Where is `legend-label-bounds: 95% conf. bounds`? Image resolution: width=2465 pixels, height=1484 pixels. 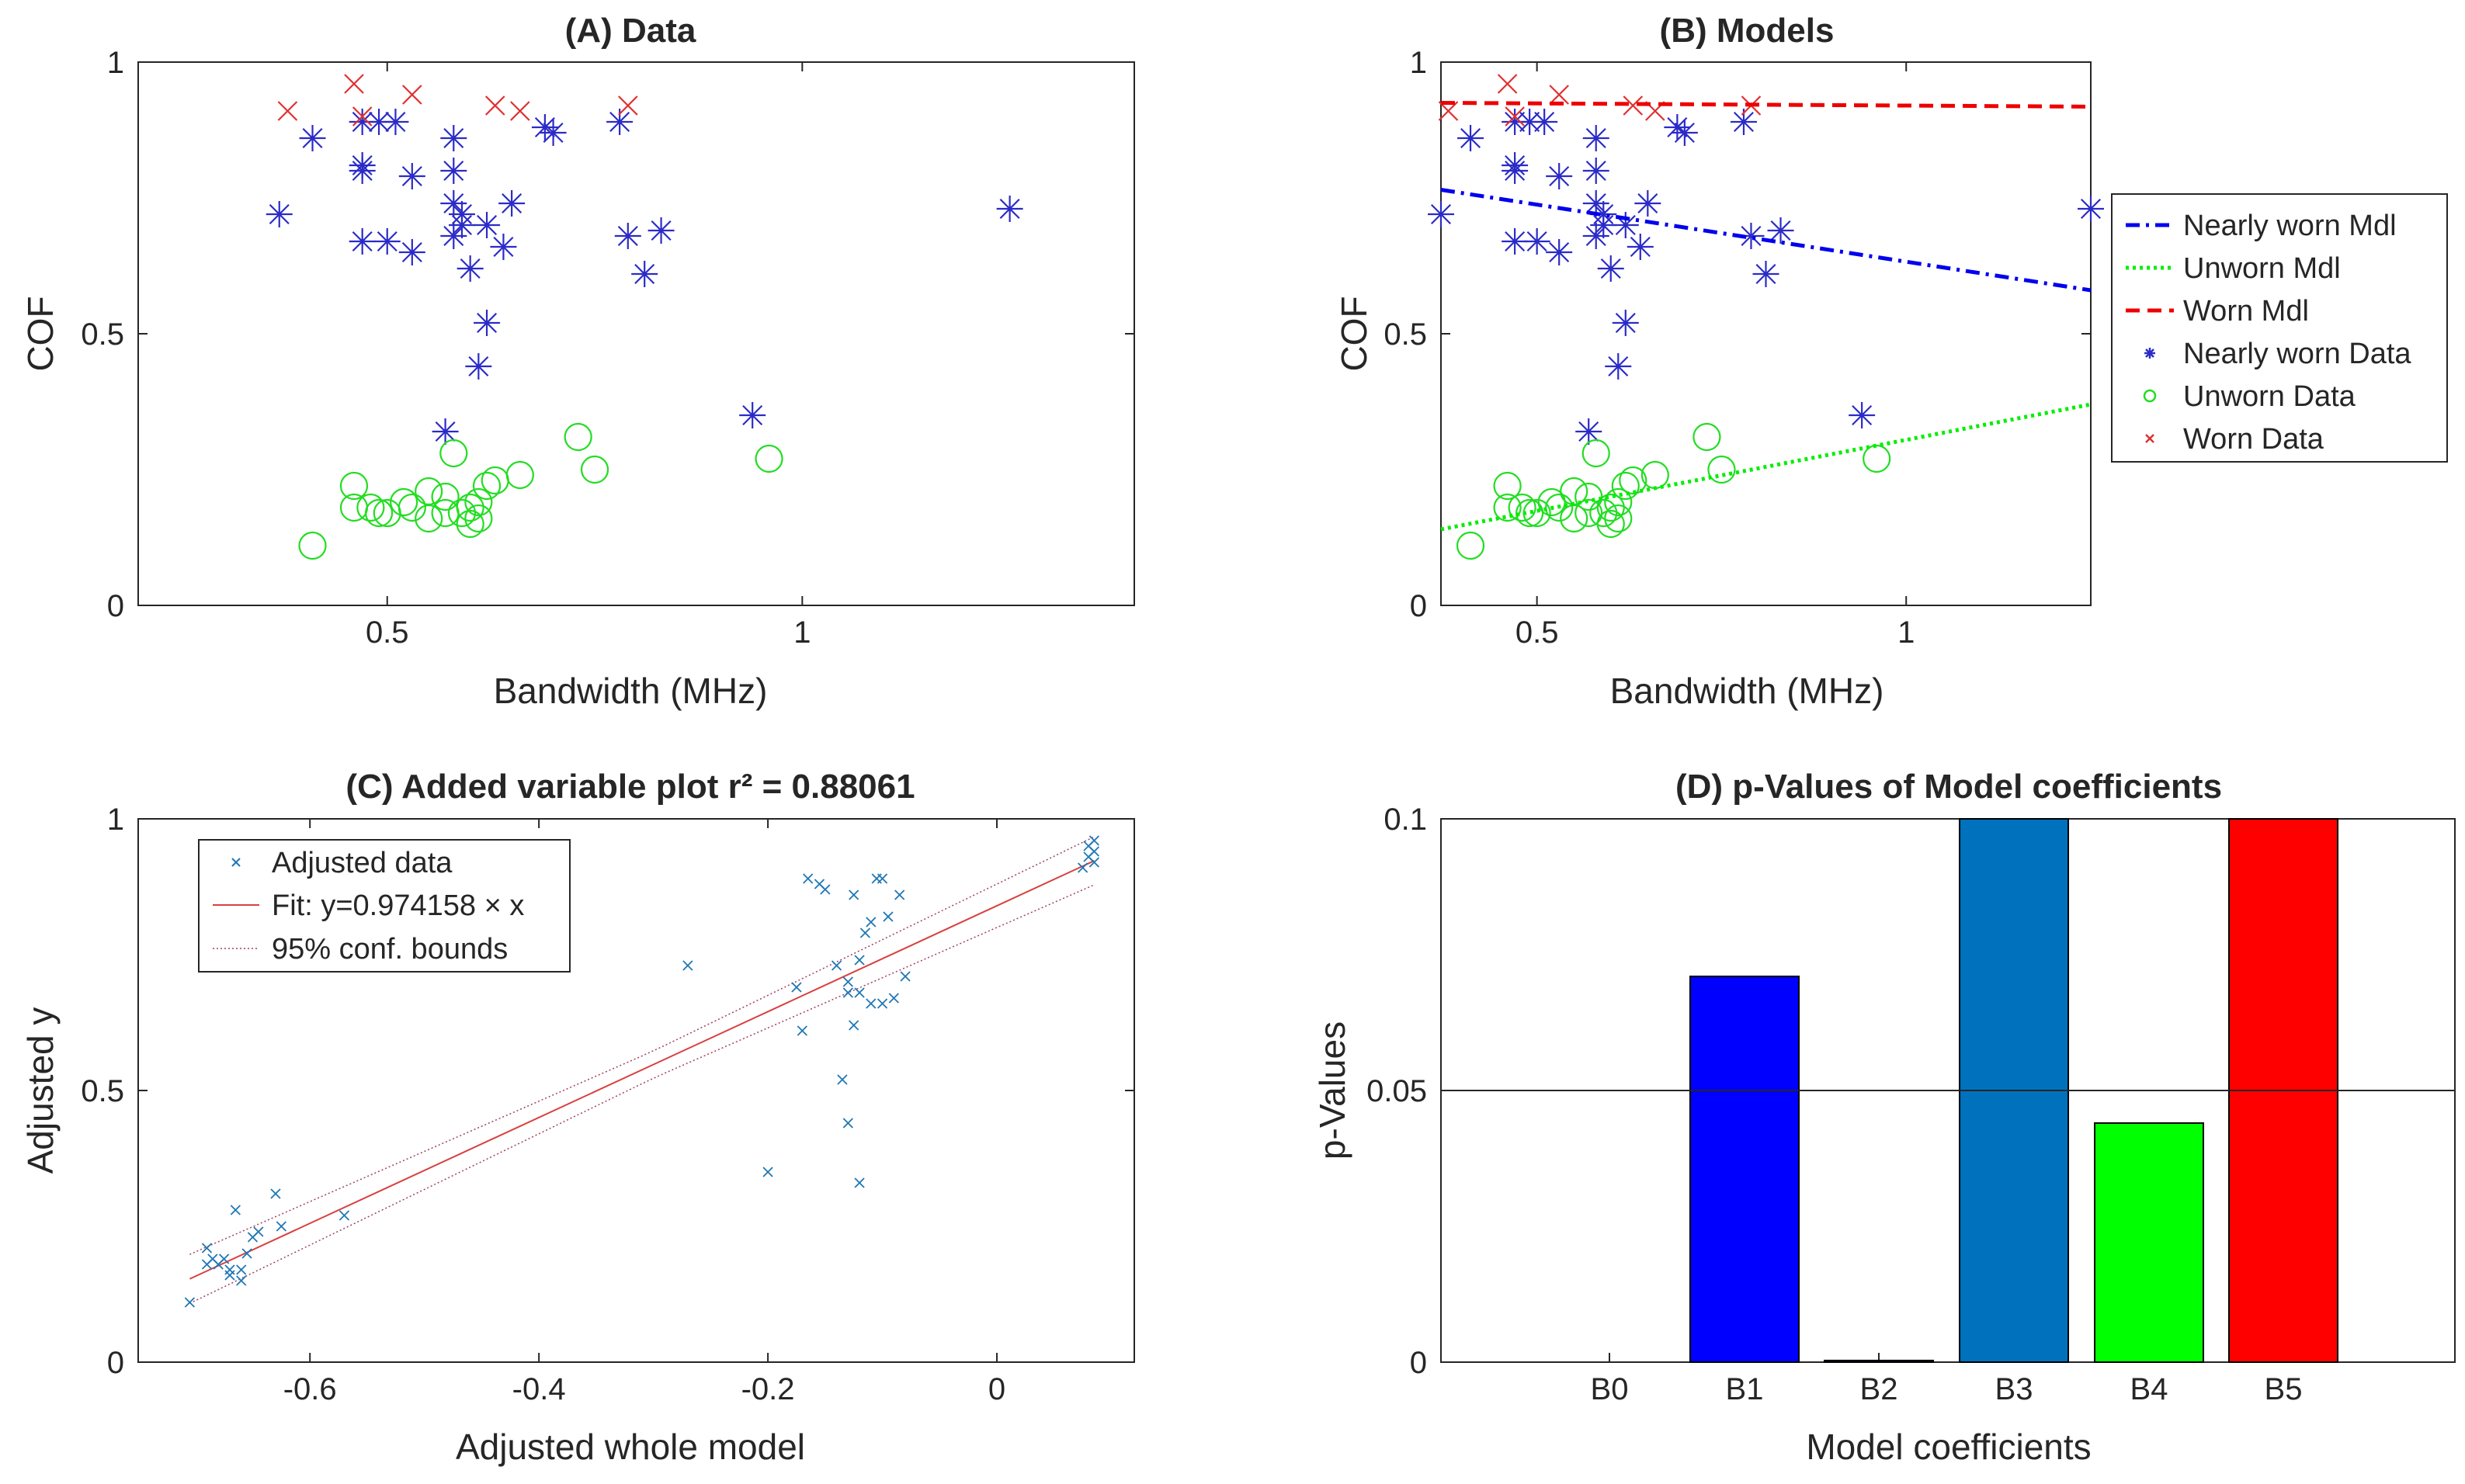
legend-label-bounds: 95% conf. bounds is located at coordinates (390, 950).